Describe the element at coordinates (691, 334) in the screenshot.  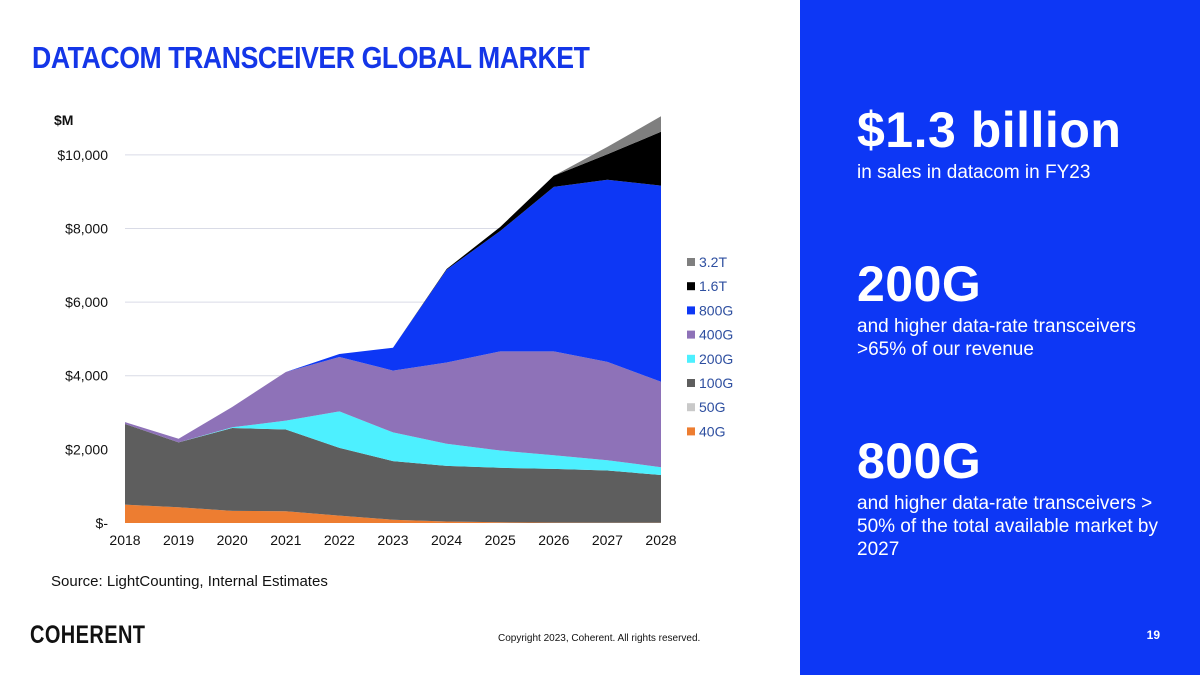
I see `legend-swatch-400g` at that location.